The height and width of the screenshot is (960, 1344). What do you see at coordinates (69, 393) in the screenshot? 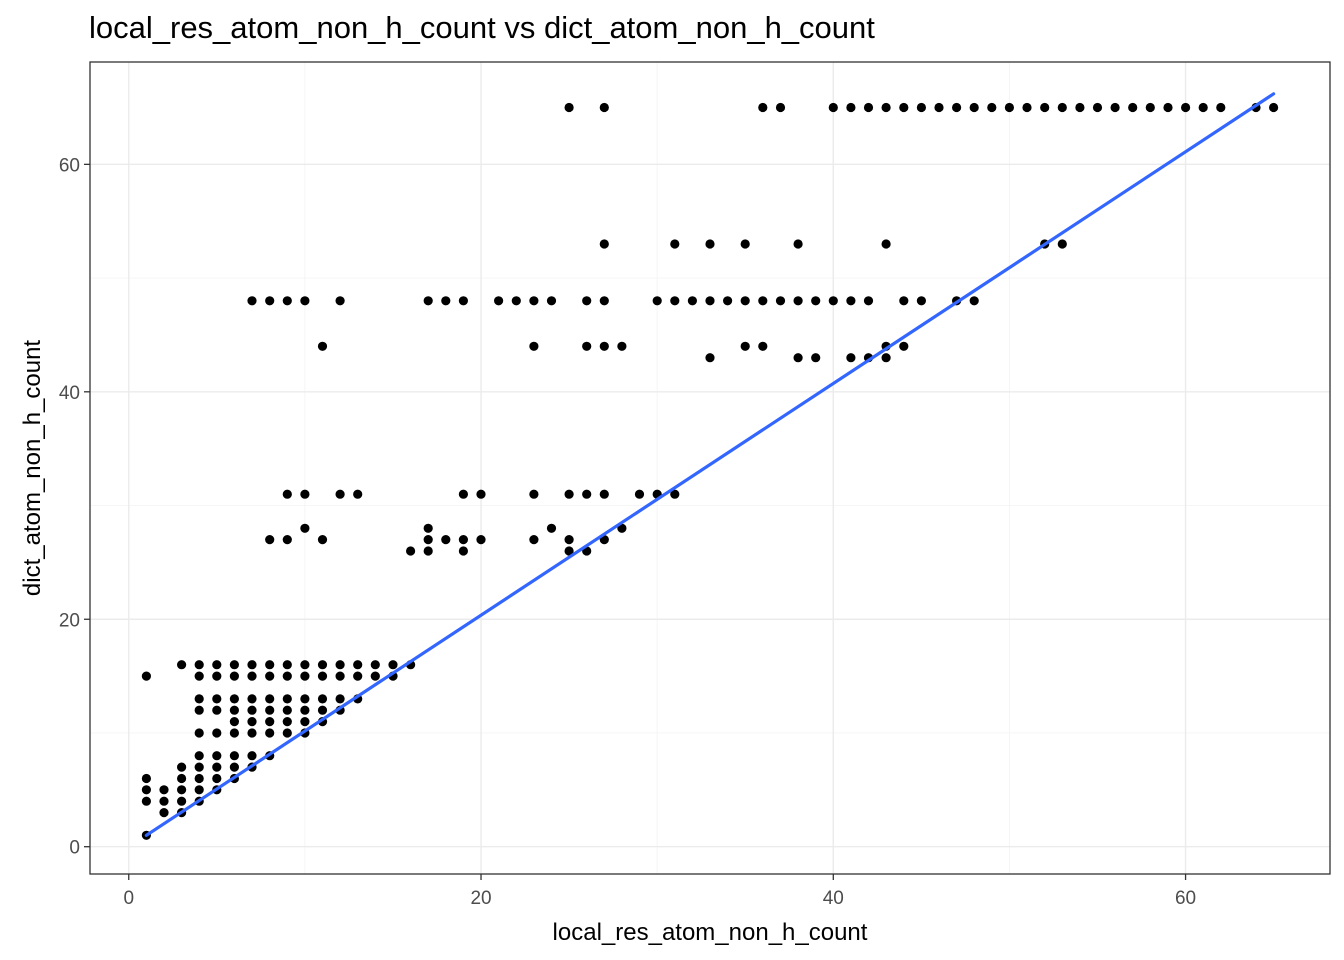
I see `y-tick-label: 40` at bounding box center [69, 393].